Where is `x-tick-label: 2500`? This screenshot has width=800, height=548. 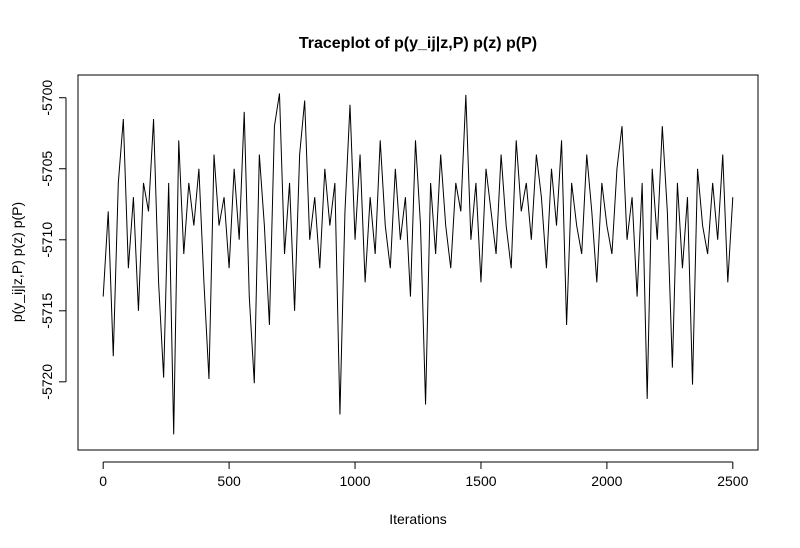 x-tick-label: 2500 is located at coordinates (732, 481).